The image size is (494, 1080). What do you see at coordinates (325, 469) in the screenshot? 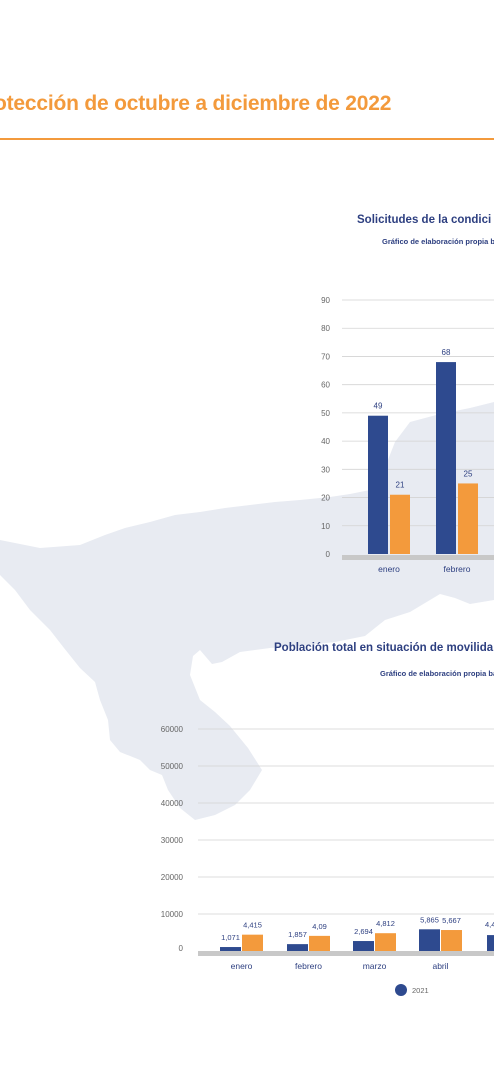
I see `chart1-ytick-label: 30` at bounding box center [325, 469].